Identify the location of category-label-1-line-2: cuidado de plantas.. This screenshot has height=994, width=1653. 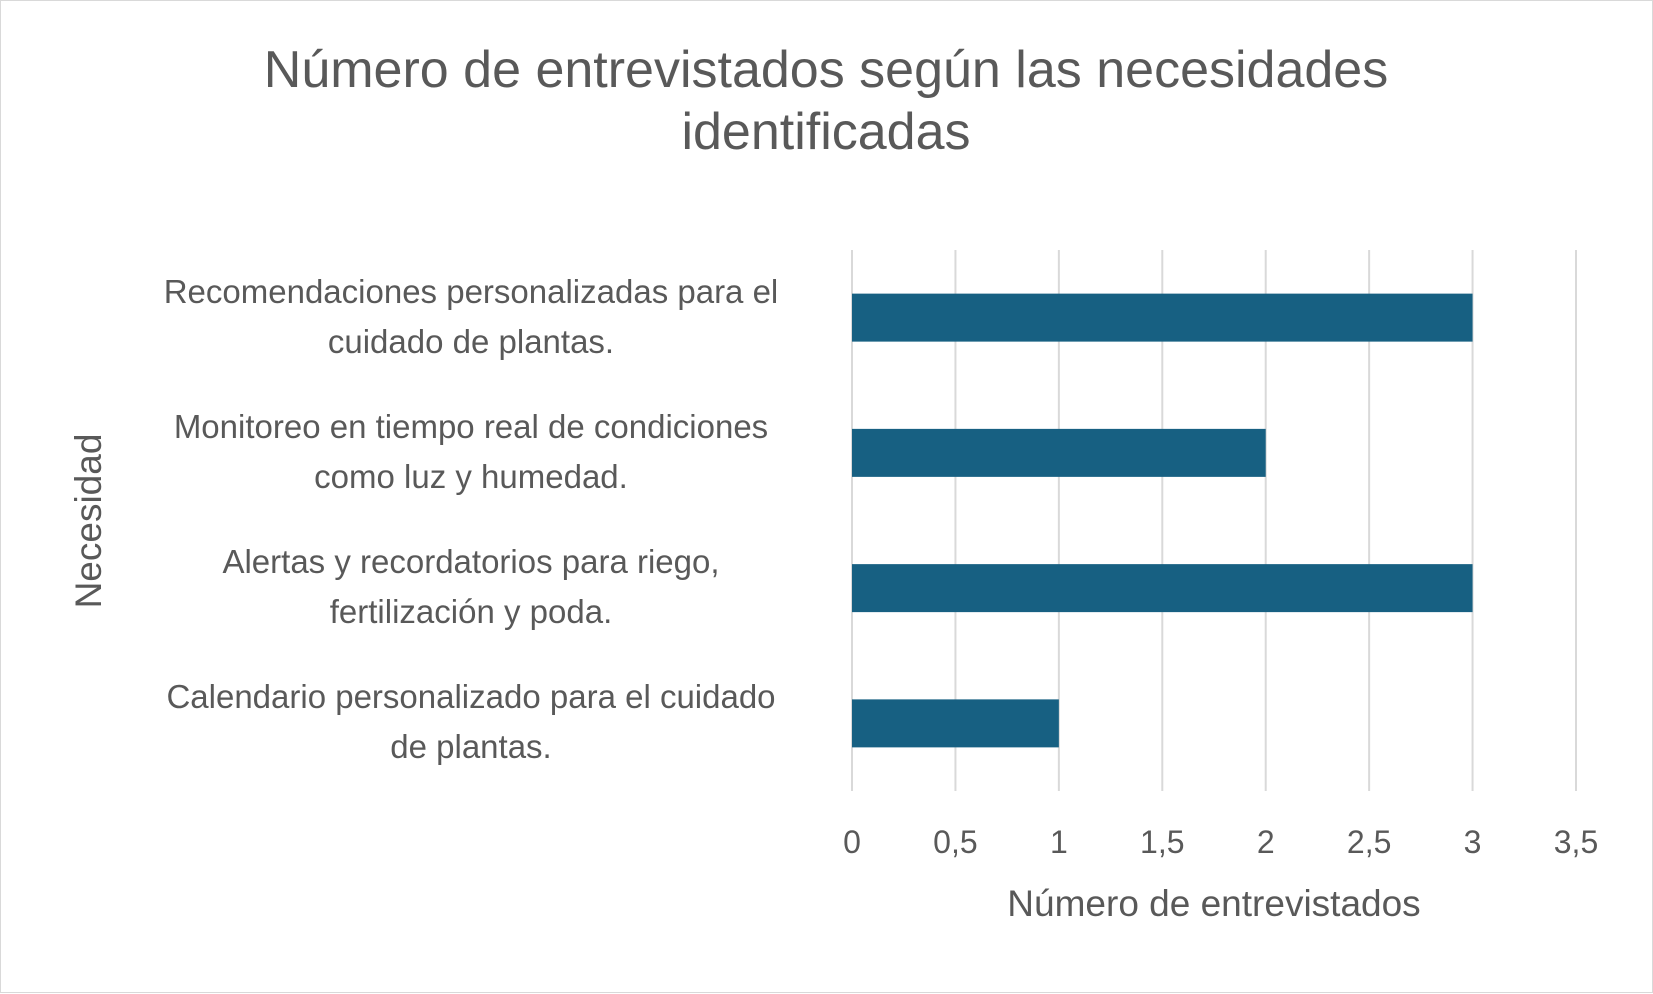
(471, 341).